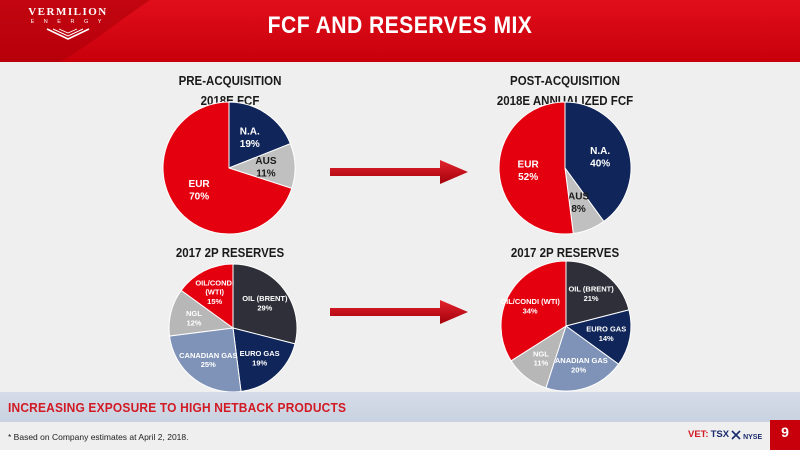  What do you see at coordinates (250, 139) in the screenshot?
I see `pie-label-n-a: N.A. 19%` at bounding box center [250, 139].